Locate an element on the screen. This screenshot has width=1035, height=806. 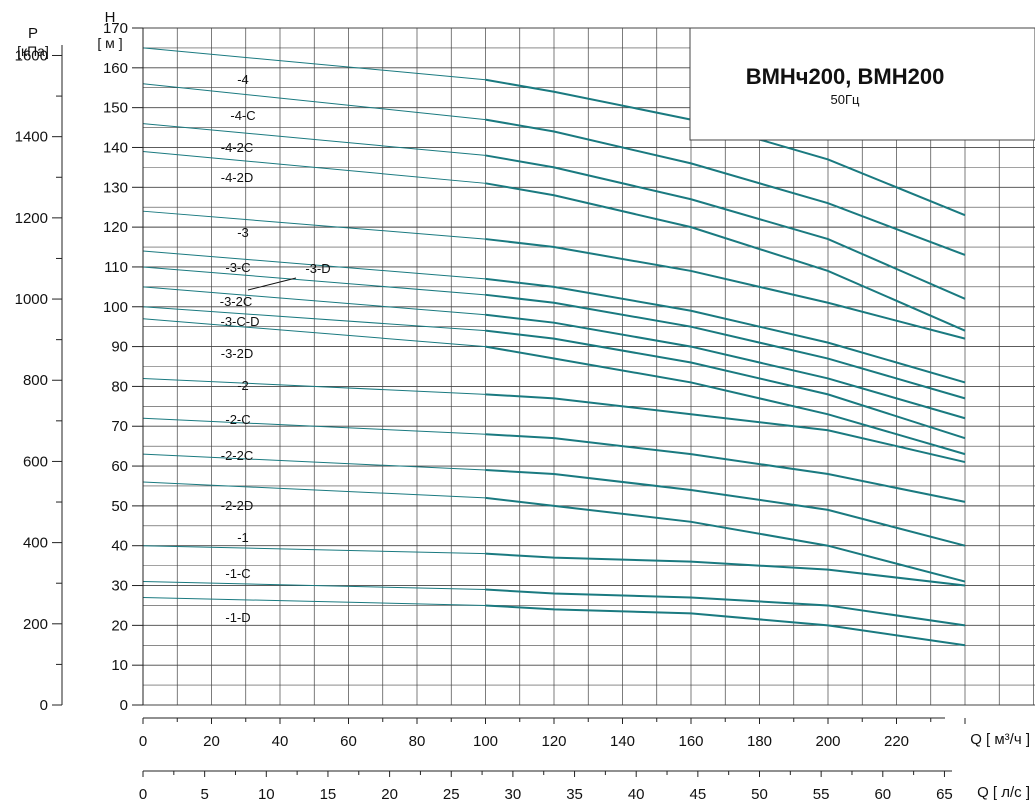
title-box is located at coordinates (862, 84).